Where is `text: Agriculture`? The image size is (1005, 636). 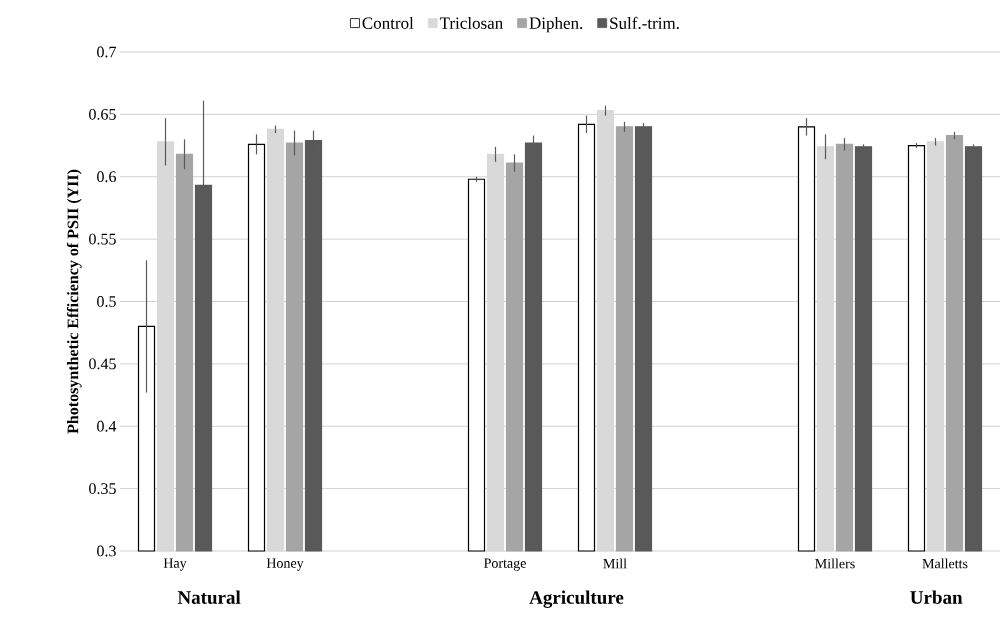
text: Agriculture is located at coordinates (576, 599).